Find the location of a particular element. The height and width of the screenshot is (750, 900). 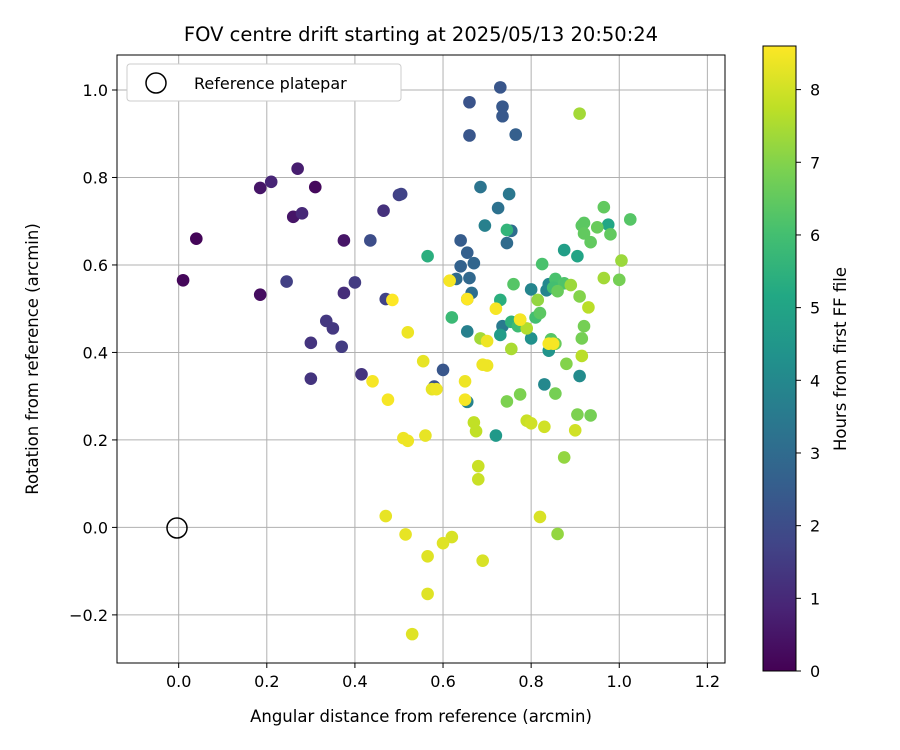

colorbar-tick-label: 6 is located at coordinates (815, 235).